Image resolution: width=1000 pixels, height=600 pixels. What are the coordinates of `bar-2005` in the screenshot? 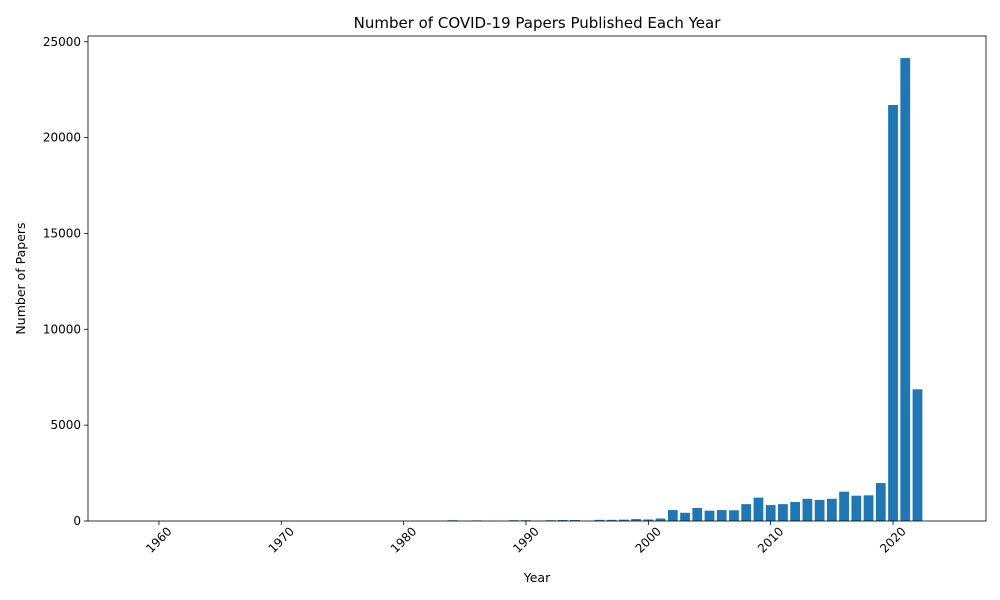 It's located at (709, 515).